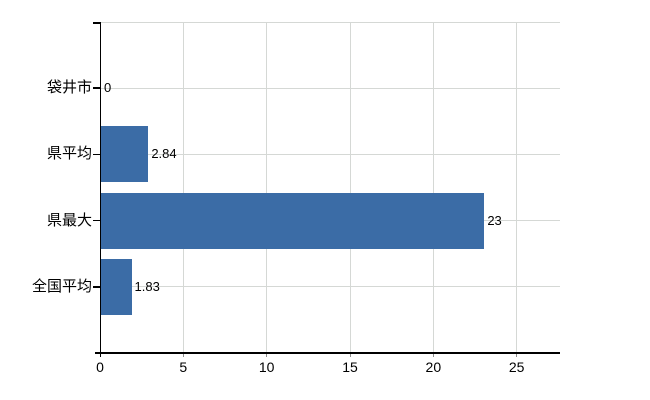 Image resolution: width=650 pixels, height=400 pixels. I want to click on x-axis-tick-label: 25, so click(516, 367).